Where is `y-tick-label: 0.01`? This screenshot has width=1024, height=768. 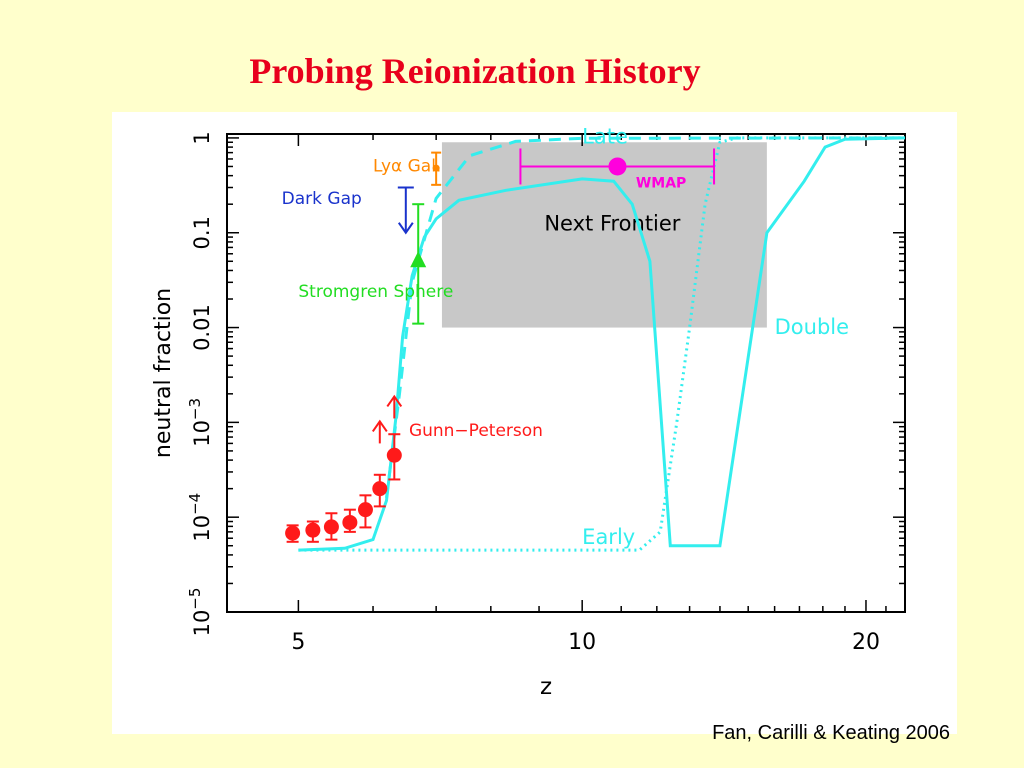 y-tick-label: 0.01 is located at coordinates (202, 327).